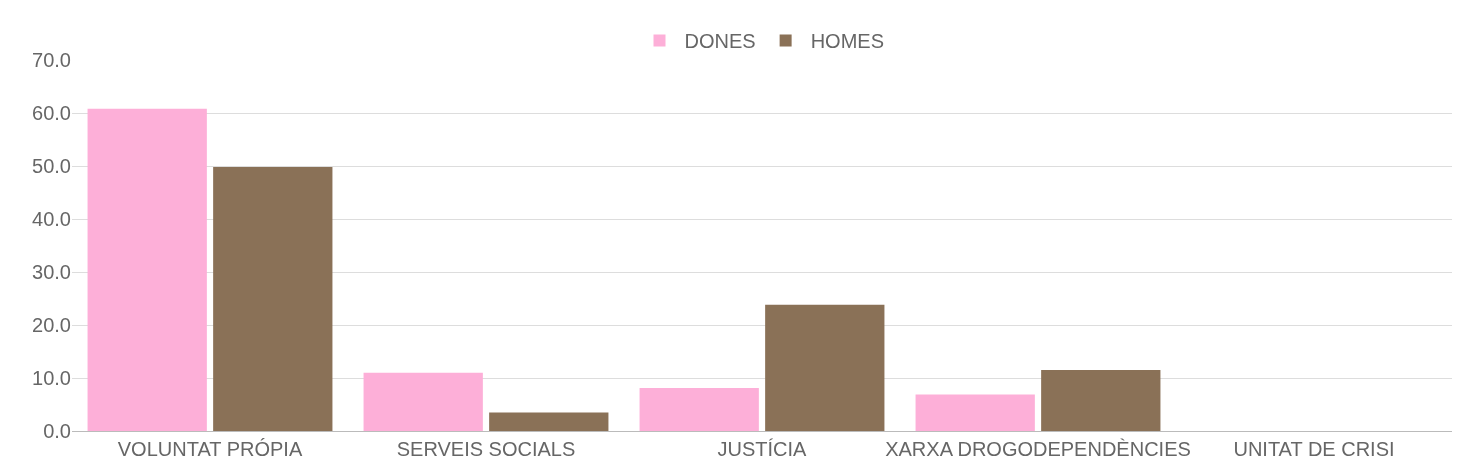  Describe the element at coordinates (720, 41) in the screenshot. I see `legend-label: DONES` at that location.